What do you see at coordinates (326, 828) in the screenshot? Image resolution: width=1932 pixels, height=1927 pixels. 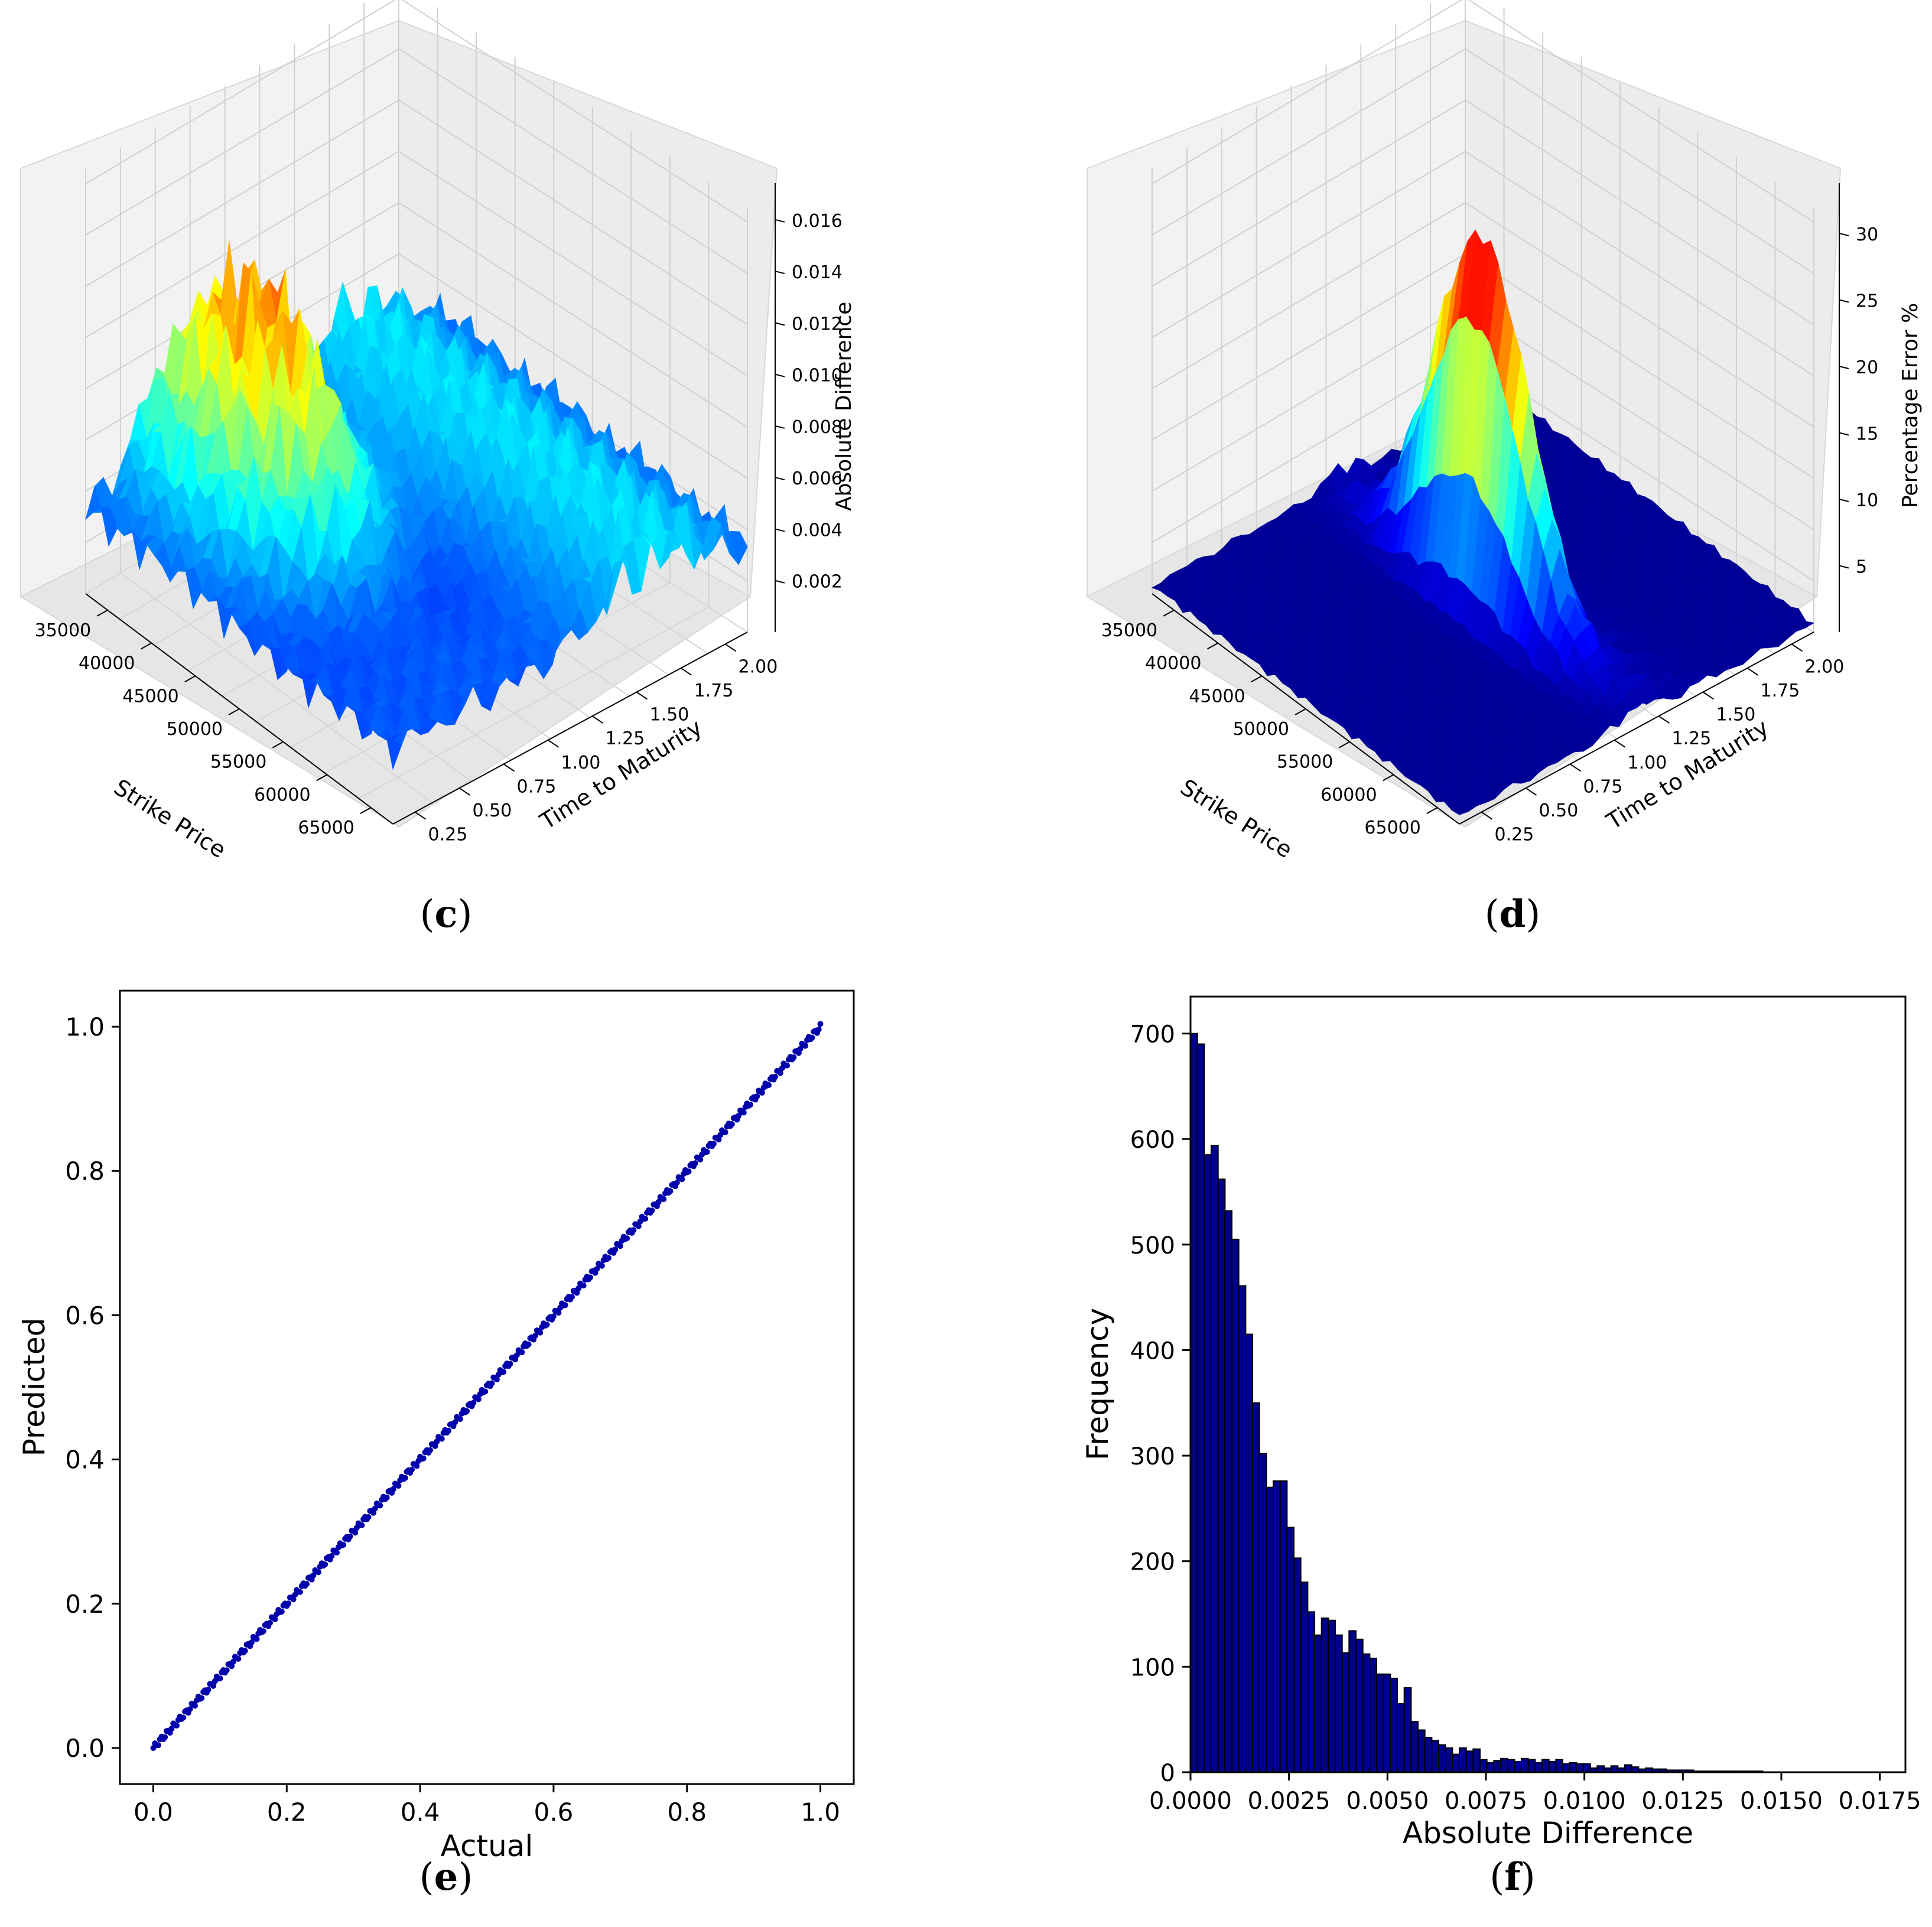 I see `x-tick-label: 65000` at bounding box center [326, 828].